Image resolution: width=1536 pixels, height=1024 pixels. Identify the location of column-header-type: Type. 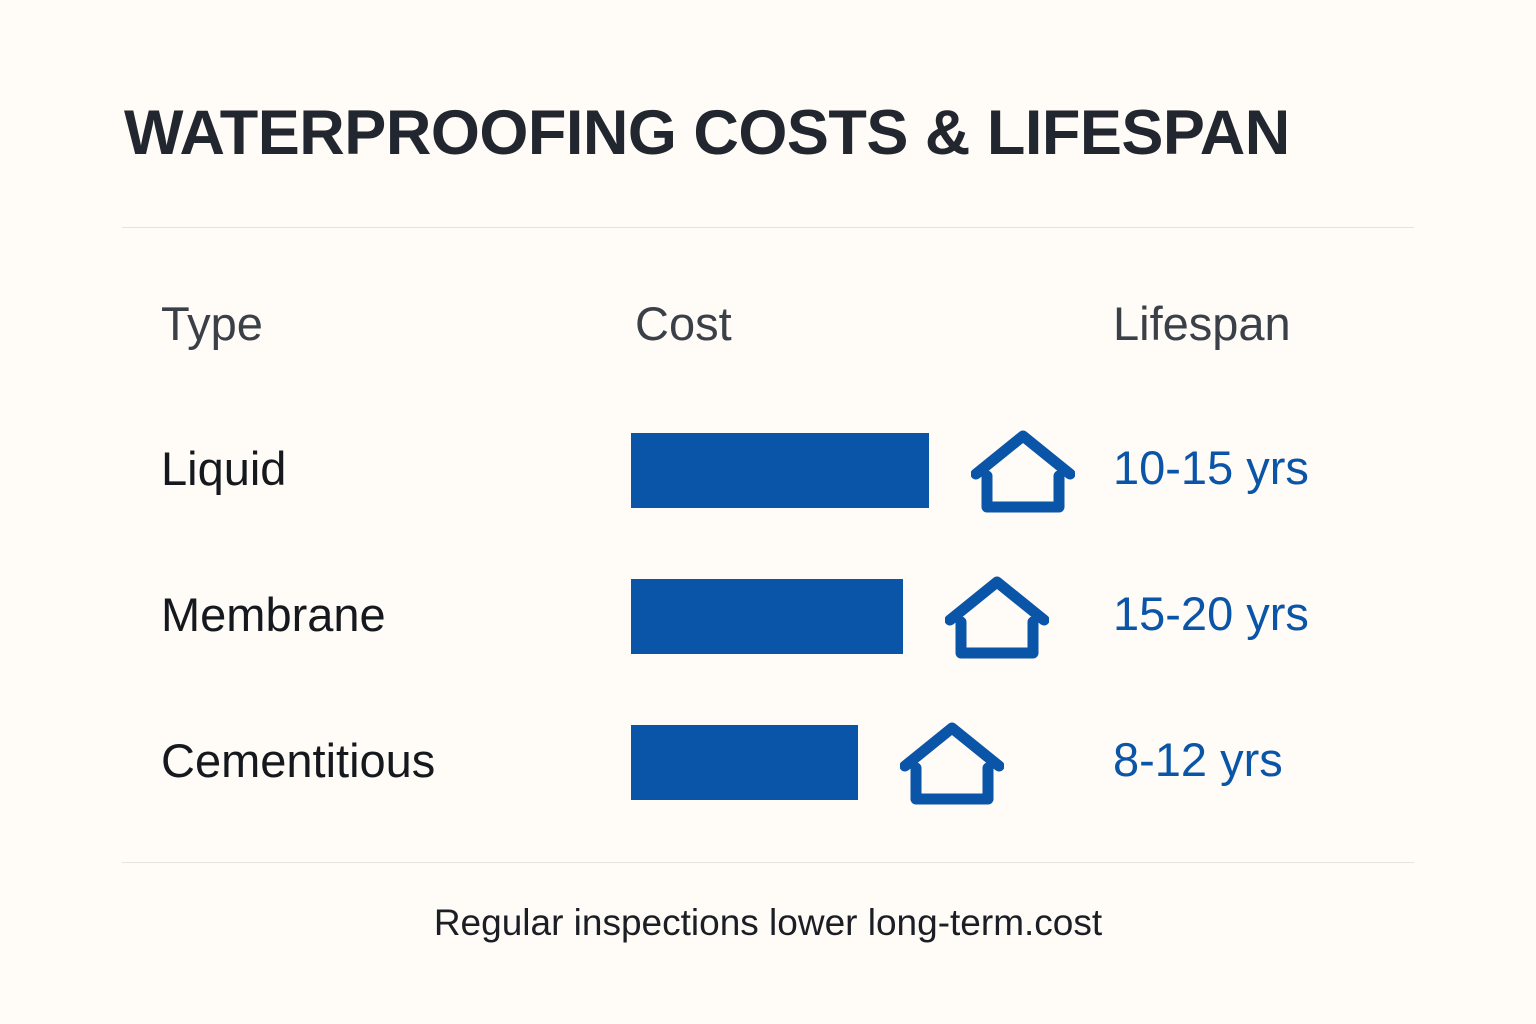
(212, 323).